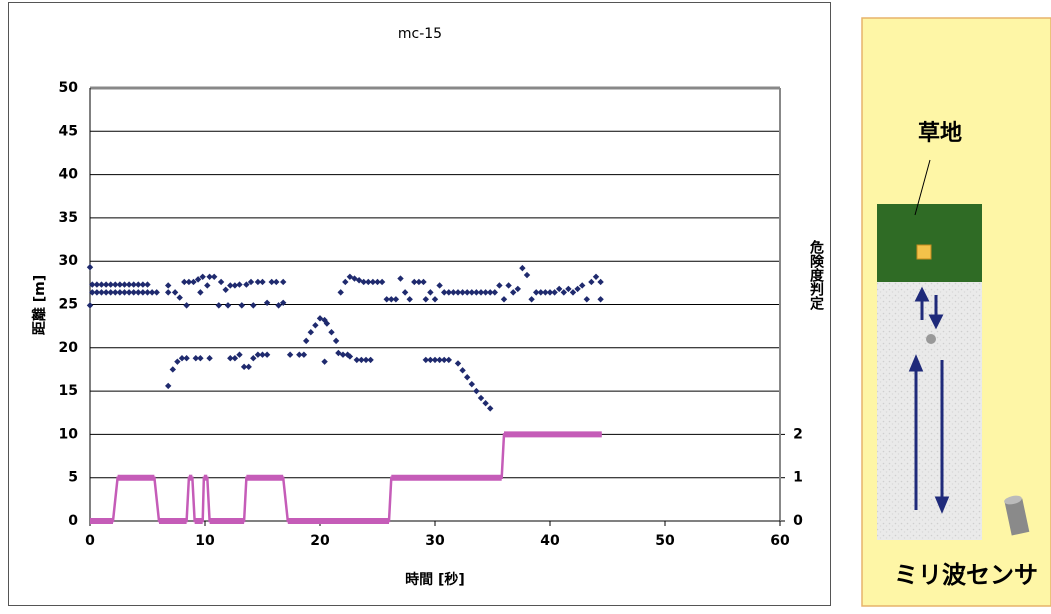 This screenshot has height=614, width=1051. I want to click on y-tick-label: 30, so click(69, 261).